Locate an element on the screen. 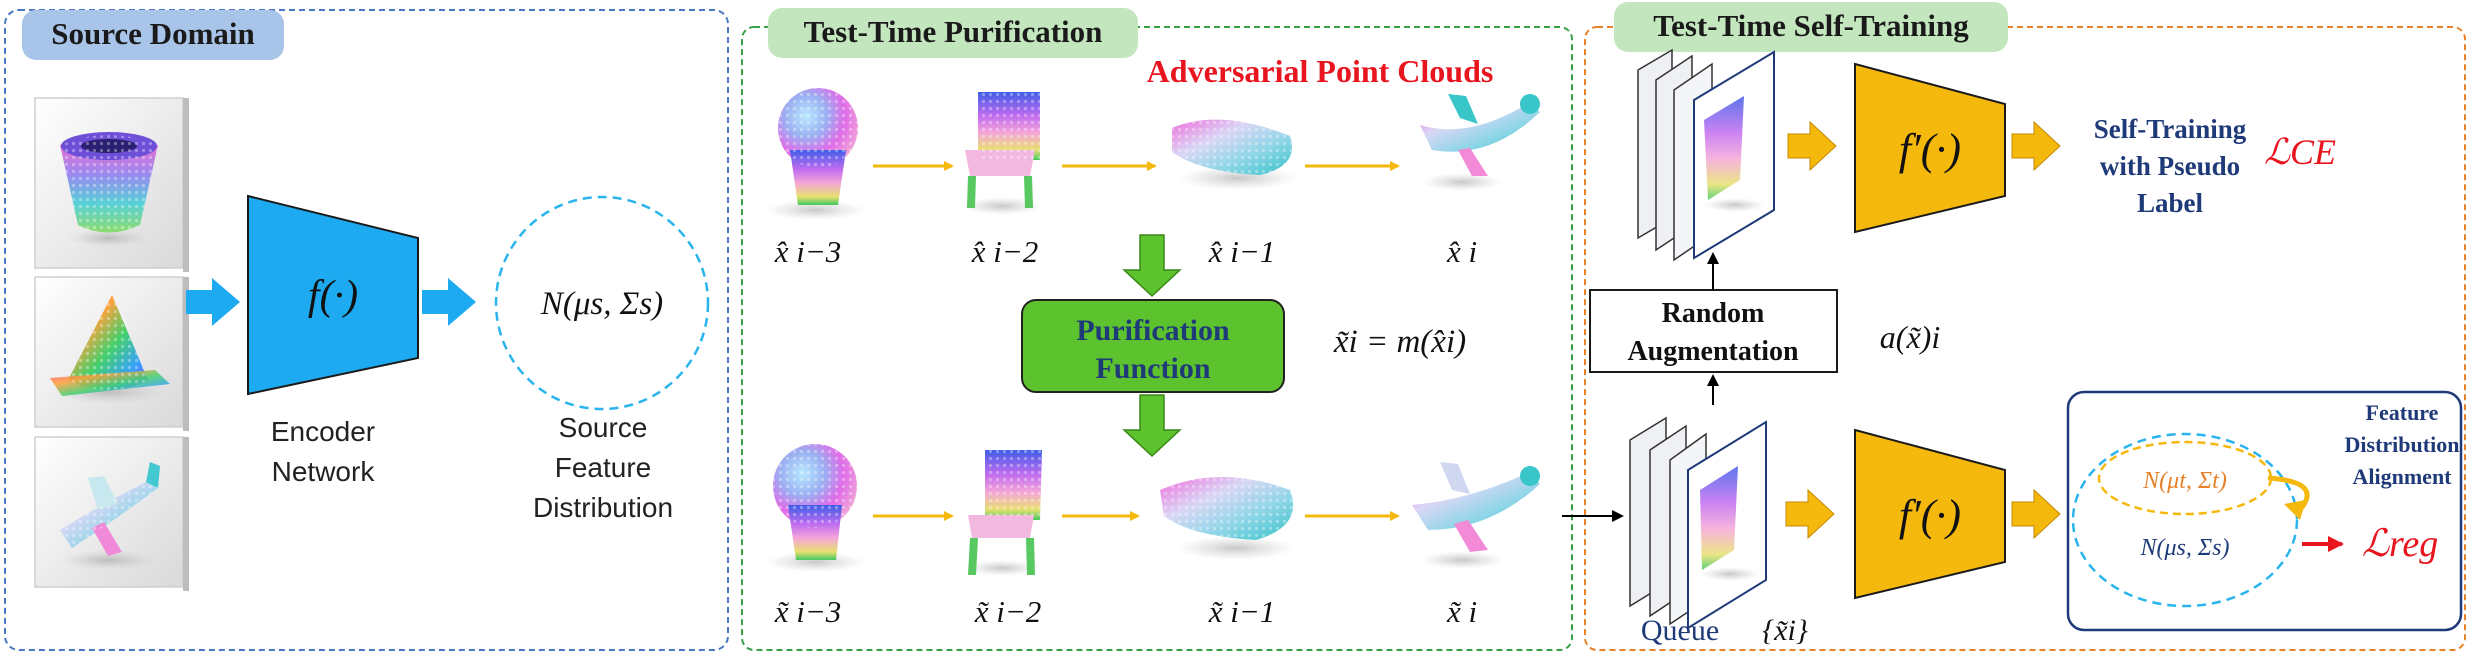 The width and height of the screenshot is (2470, 658). source-distribution-circle is located at coordinates (602, 303).